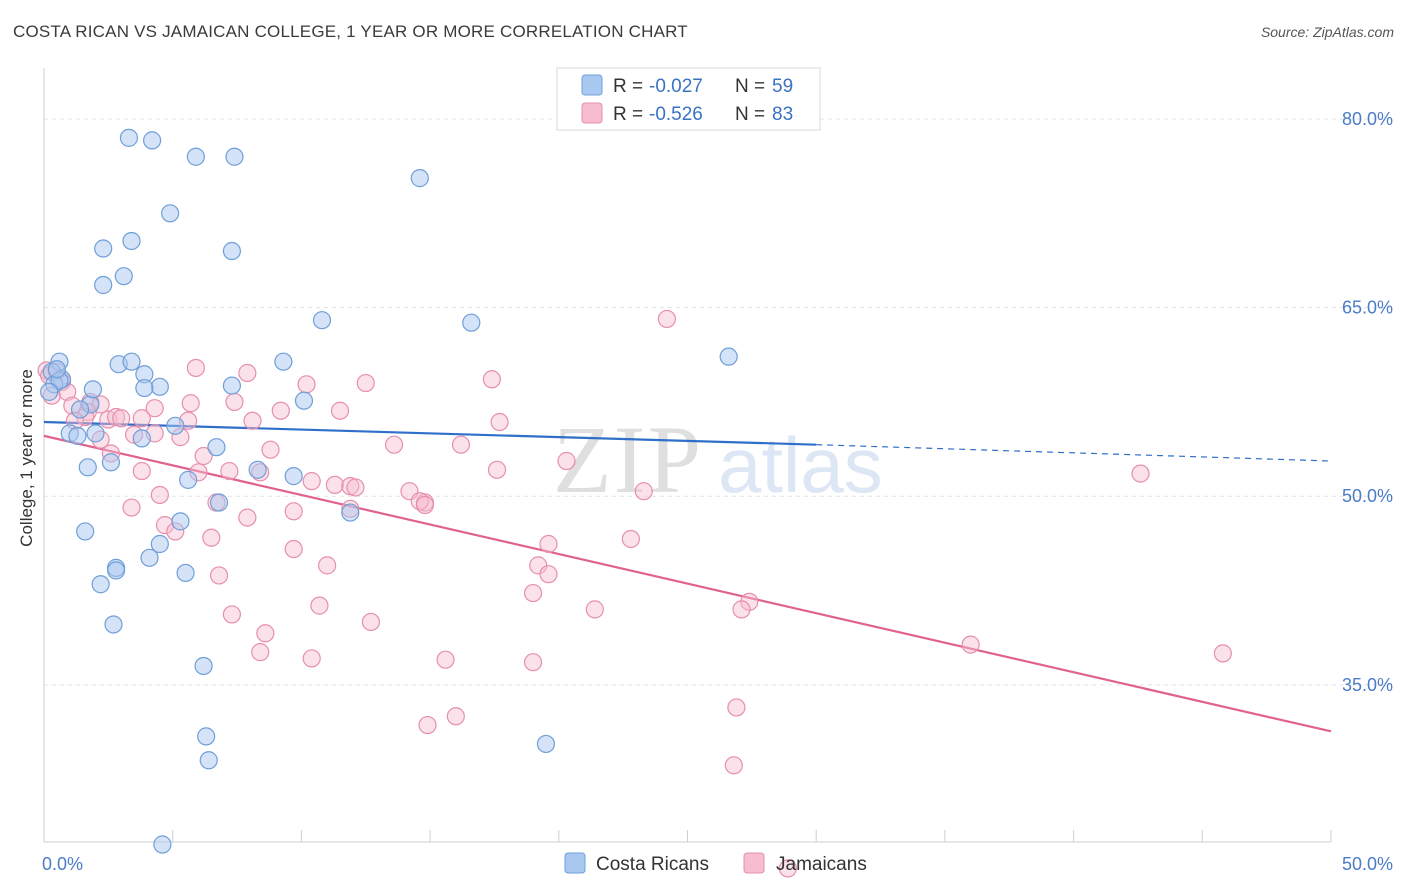 The height and width of the screenshot is (892, 1406). Describe the element at coordinates (1367, 308) in the screenshot. I see `y-tick-label-65: 65.0%` at that location.